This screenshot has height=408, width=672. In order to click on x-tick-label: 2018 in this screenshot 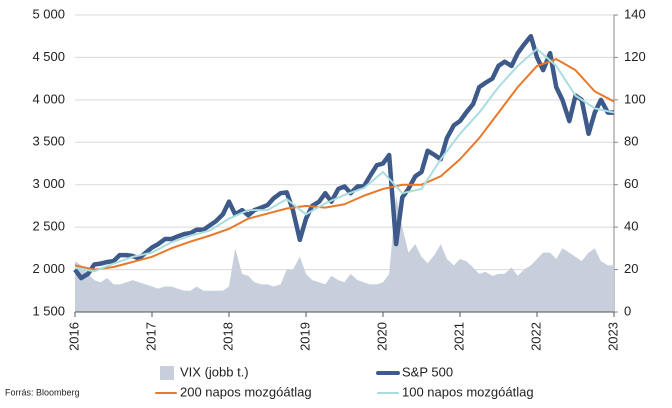, I will do `click(227, 336)`.